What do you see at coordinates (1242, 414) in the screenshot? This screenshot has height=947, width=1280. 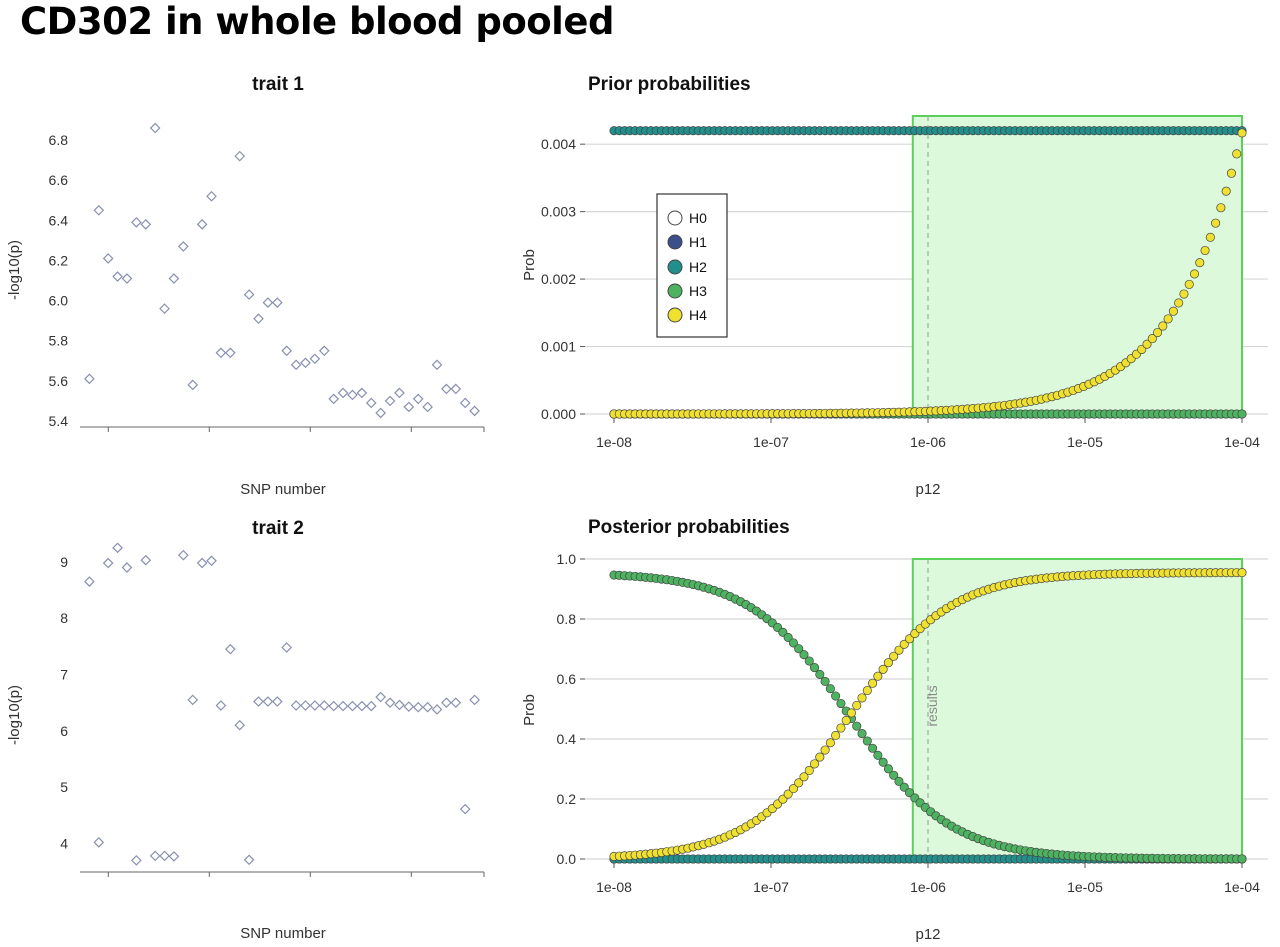 I see `prior-point-h3` at bounding box center [1242, 414].